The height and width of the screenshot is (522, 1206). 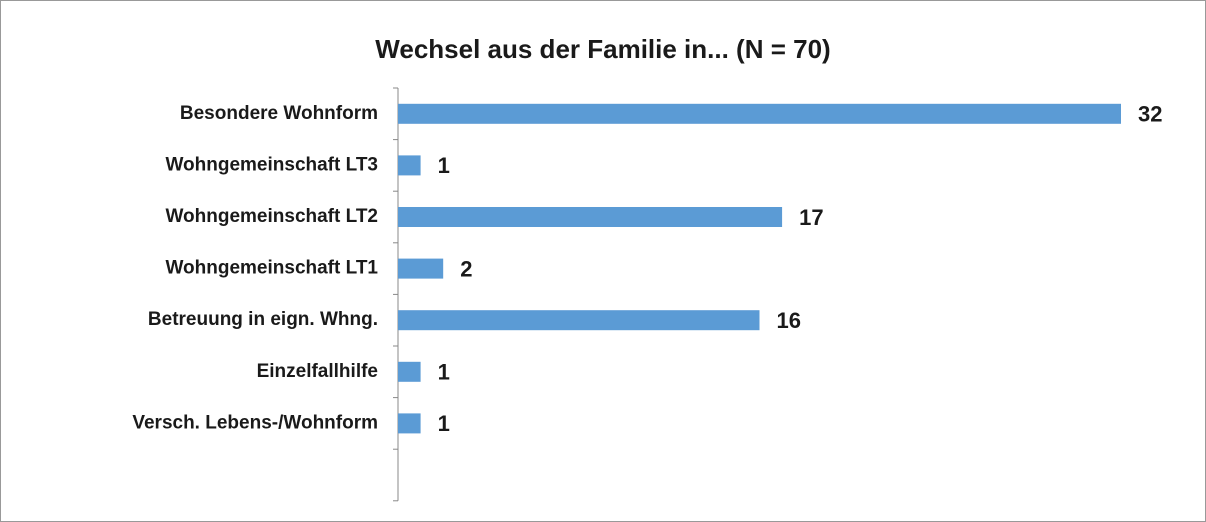 What do you see at coordinates (271, 164) in the screenshot?
I see `category-label: Wohngemeinschaft LT3` at bounding box center [271, 164].